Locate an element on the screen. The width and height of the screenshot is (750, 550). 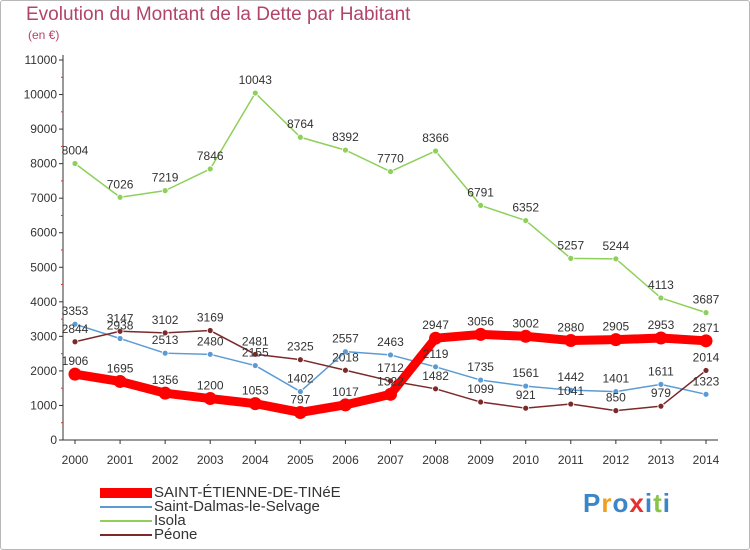
data-label: 1200 is located at coordinates (210, 386).